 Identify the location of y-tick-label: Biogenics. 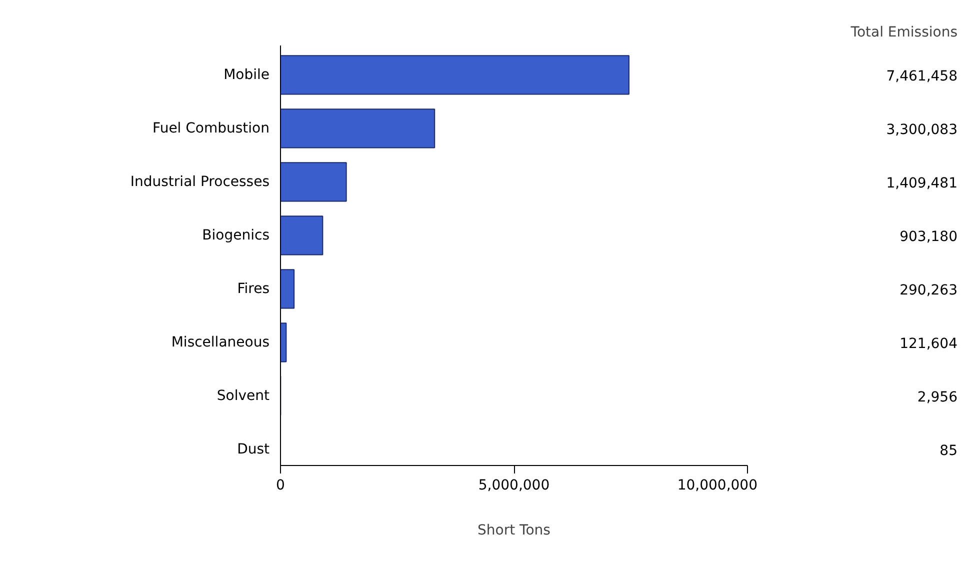
(236, 235).